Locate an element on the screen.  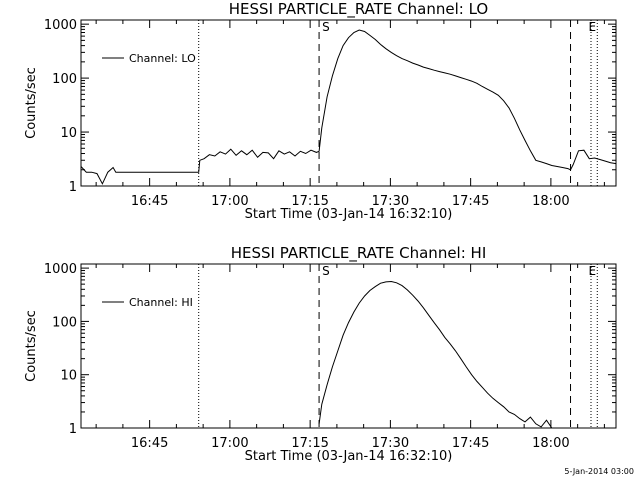
plot-title: HESSI PARTICLE_RATE Channel: HI is located at coordinates (359, 253).